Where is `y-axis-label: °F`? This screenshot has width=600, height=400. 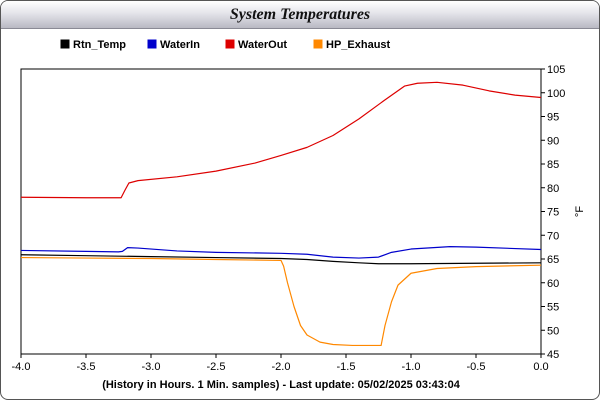
y-axis-label: °F is located at coordinates (580, 211).